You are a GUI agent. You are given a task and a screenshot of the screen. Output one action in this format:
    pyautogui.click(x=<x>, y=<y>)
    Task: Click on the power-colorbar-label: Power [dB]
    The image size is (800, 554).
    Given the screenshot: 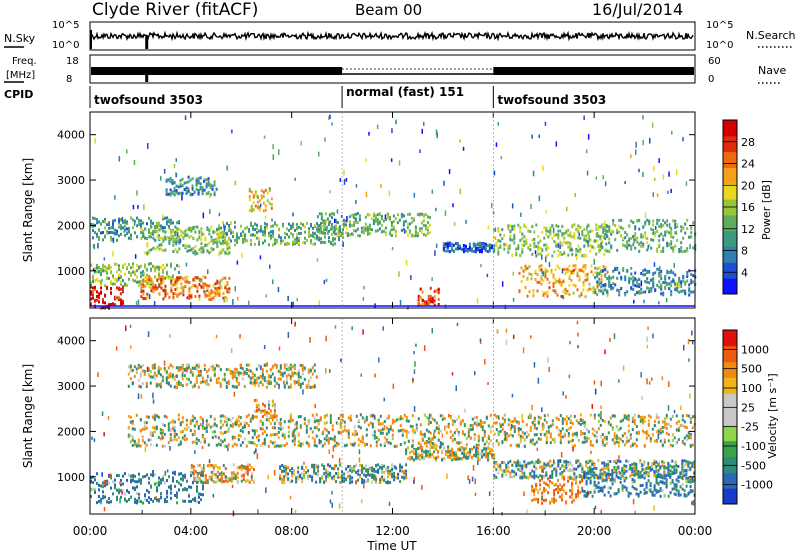 What is the action you would take?
    pyautogui.click(x=766, y=210)
    